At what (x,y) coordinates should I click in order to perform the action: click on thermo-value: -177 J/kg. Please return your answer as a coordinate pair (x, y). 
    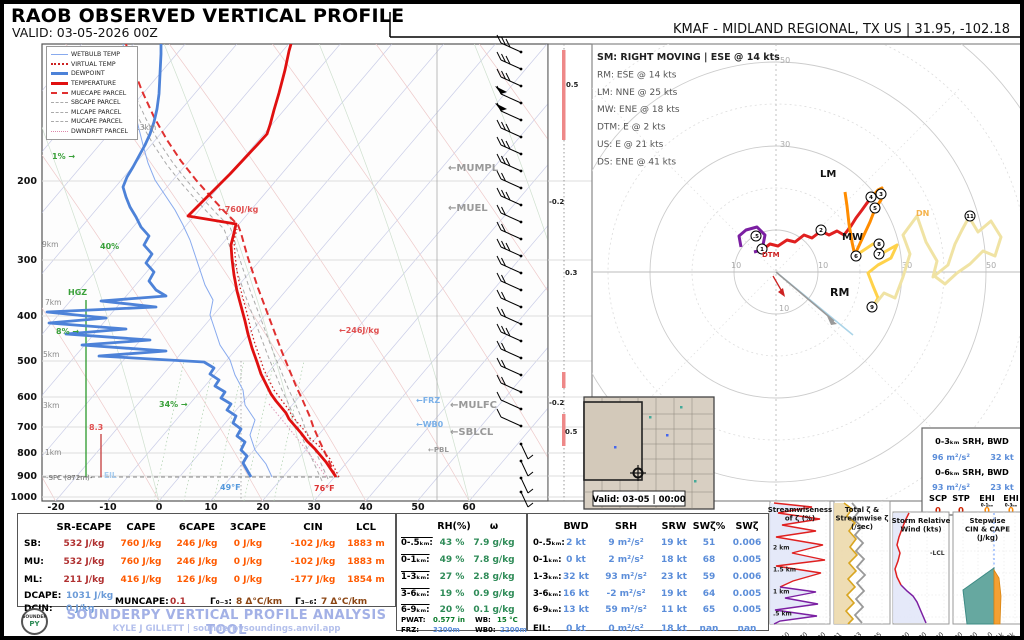
    Looking at the image, I should click on (313, 580).